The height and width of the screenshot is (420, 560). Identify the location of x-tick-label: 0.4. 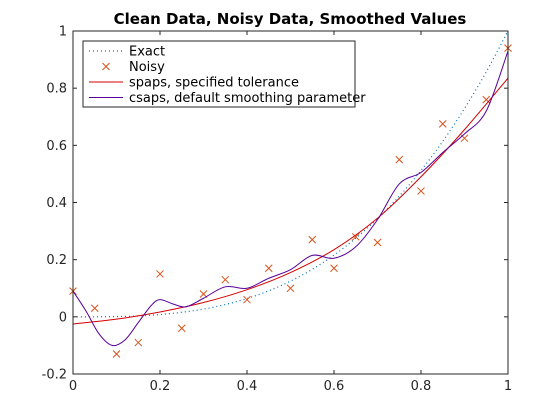
(247, 386).